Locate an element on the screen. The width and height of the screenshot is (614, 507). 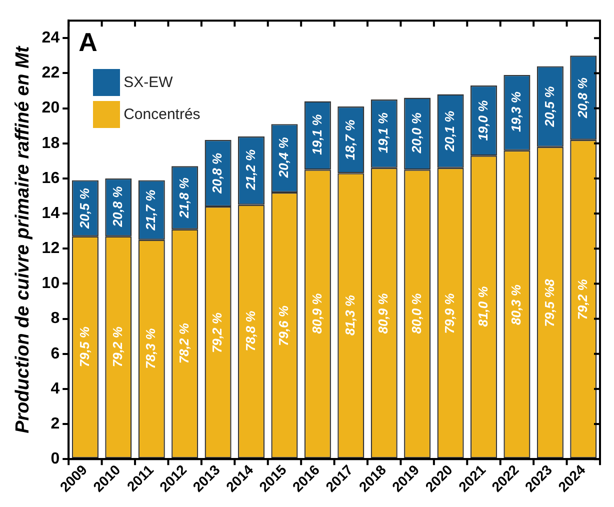
annotation: 19,3 % is located at coordinates (516, 111).